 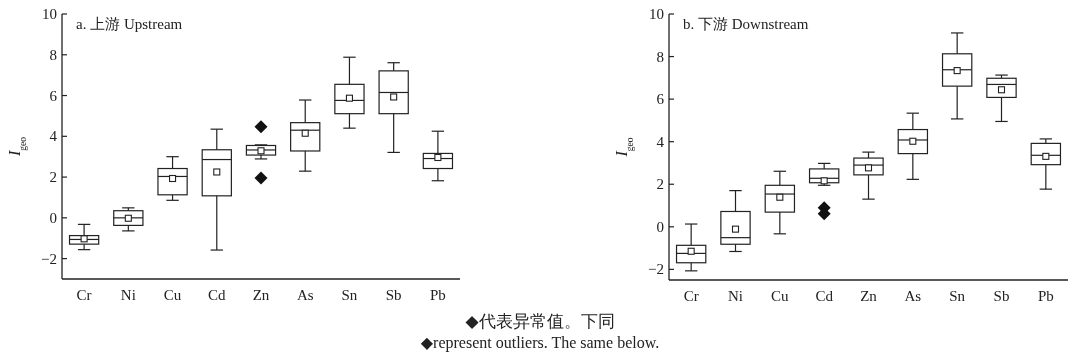 What do you see at coordinates (129, 24) in the screenshot?
I see `chart-title: a. 上游 Upstream` at bounding box center [129, 24].